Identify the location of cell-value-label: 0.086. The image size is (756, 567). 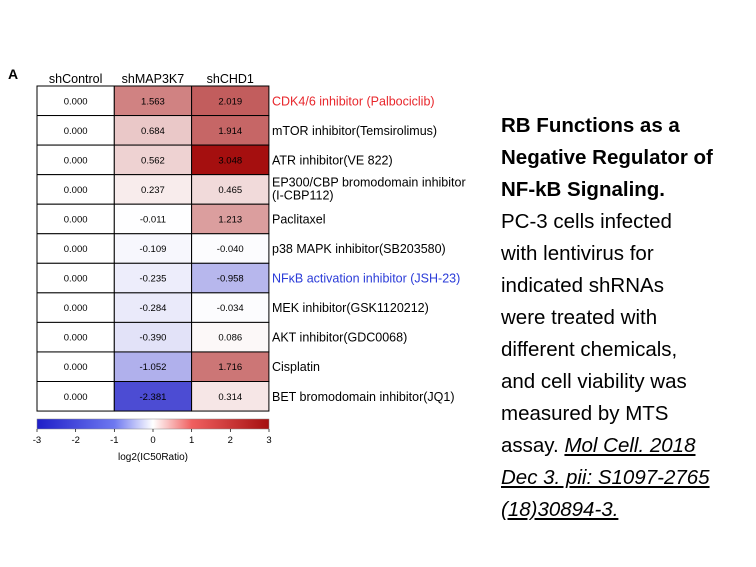
(230, 338).